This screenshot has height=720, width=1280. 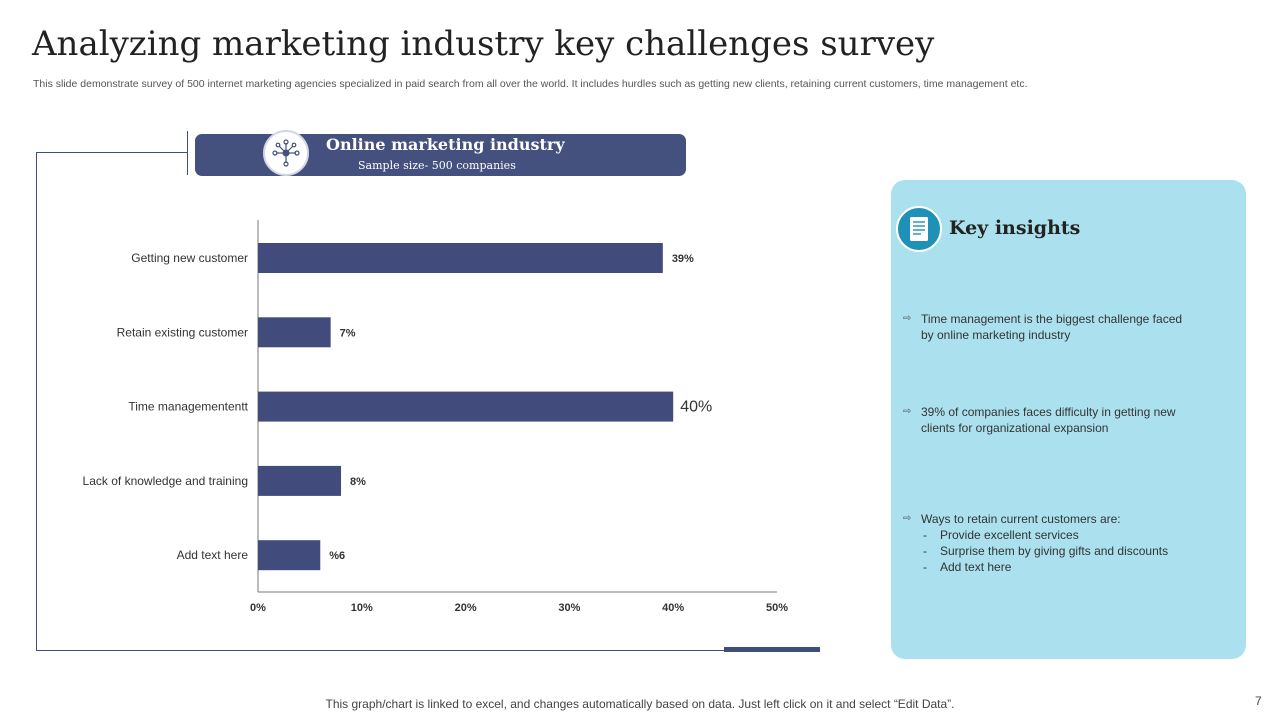 I want to click on category-label: Retain existing customer, so click(x=182, y=332).